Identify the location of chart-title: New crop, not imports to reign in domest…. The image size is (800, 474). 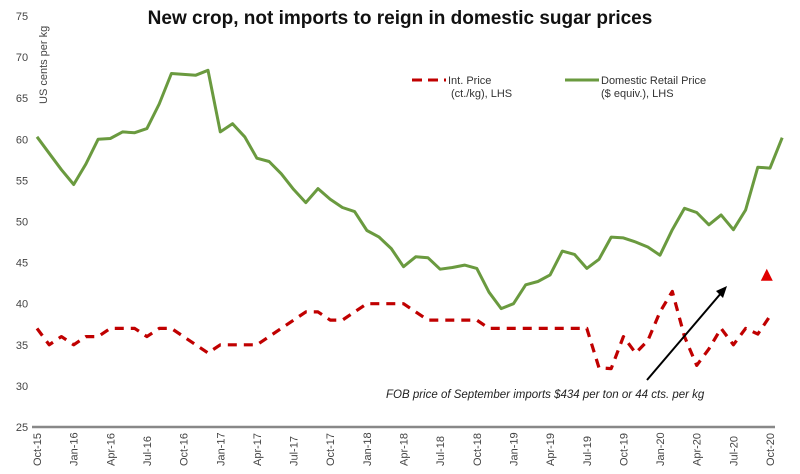
(400, 18).